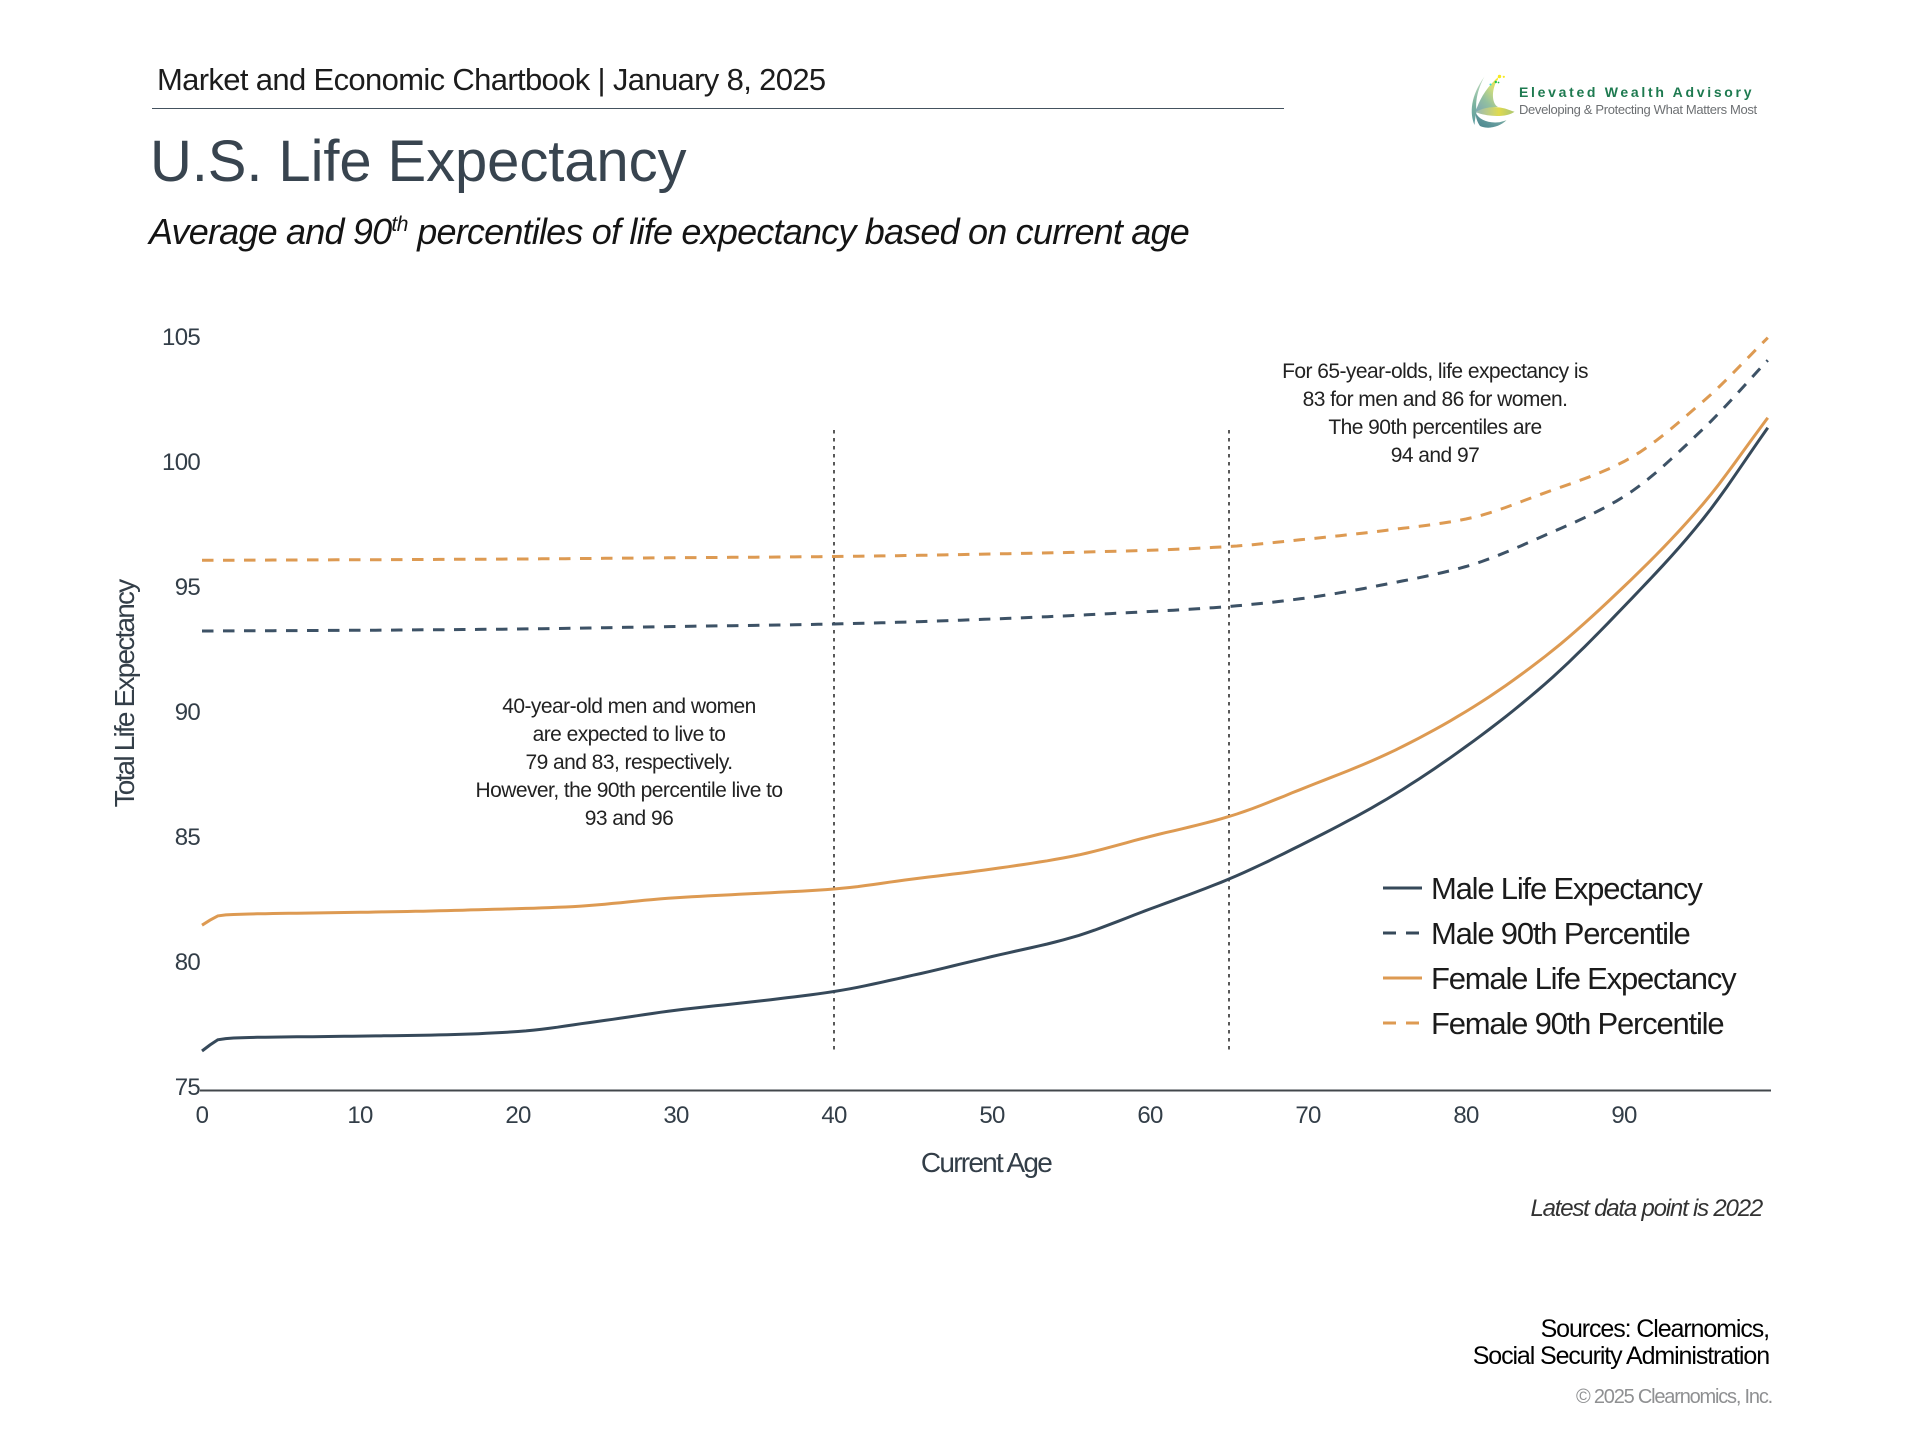 The image size is (1920, 1440). What do you see at coordinates (181, 462) in the screenshot?
I see `svg-text: 100` at bounding box center [181, 462].